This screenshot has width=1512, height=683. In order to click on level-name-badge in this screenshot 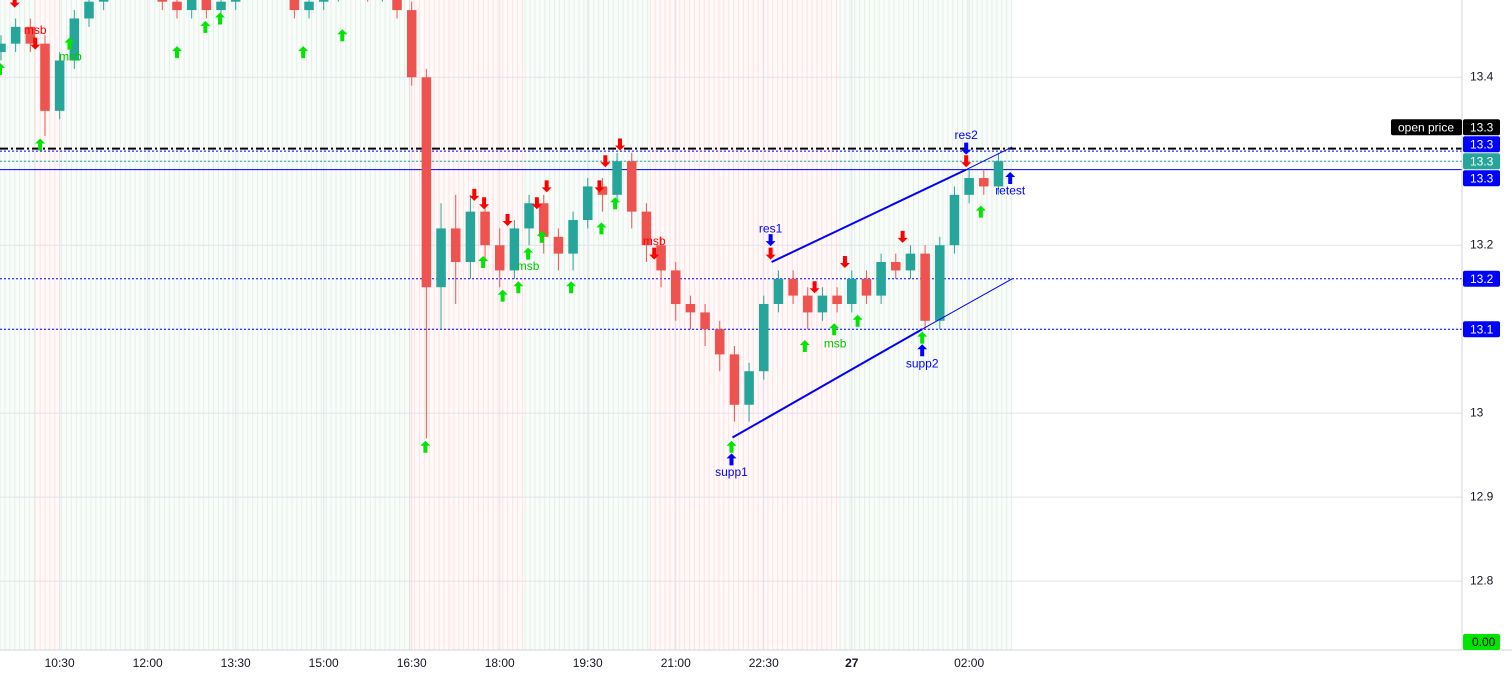, I will do `click(1426, 127)`.